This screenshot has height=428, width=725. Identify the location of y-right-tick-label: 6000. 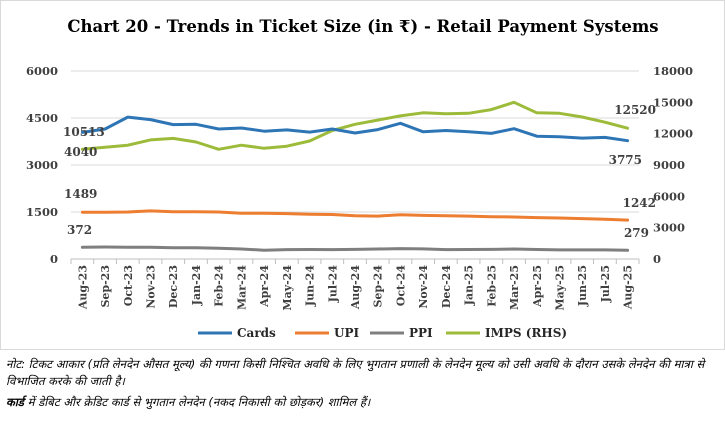
(669, 196).